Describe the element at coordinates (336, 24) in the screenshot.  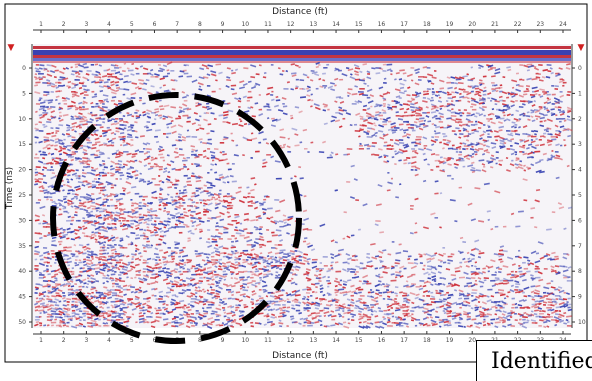
I see `axis-tick-label: 14` at that location.